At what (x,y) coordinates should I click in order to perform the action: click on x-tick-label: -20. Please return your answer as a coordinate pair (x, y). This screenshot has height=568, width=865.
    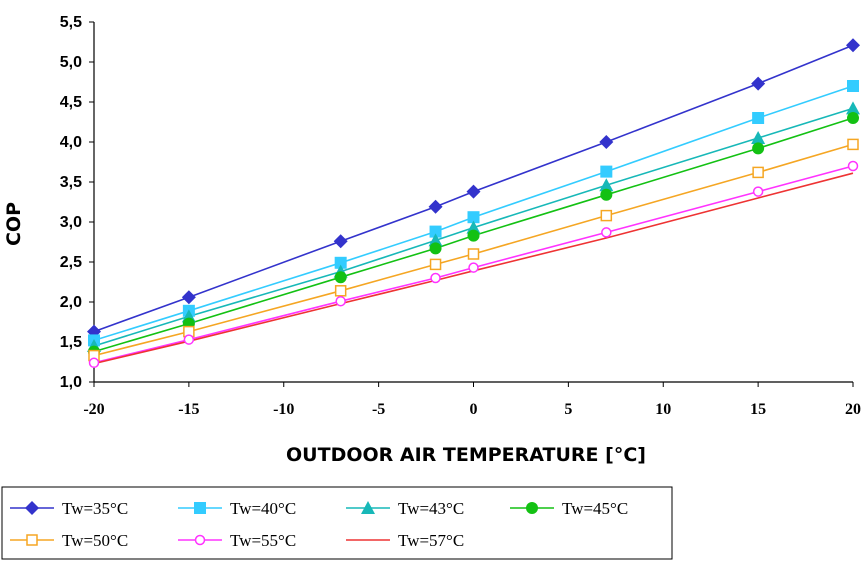
    Looking at the image, I should click on (93, 409).